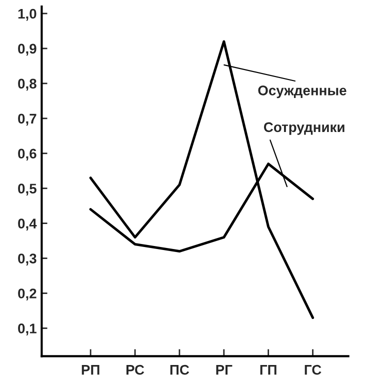  I want to click on x-tick-label: РП, so click(91, 370).